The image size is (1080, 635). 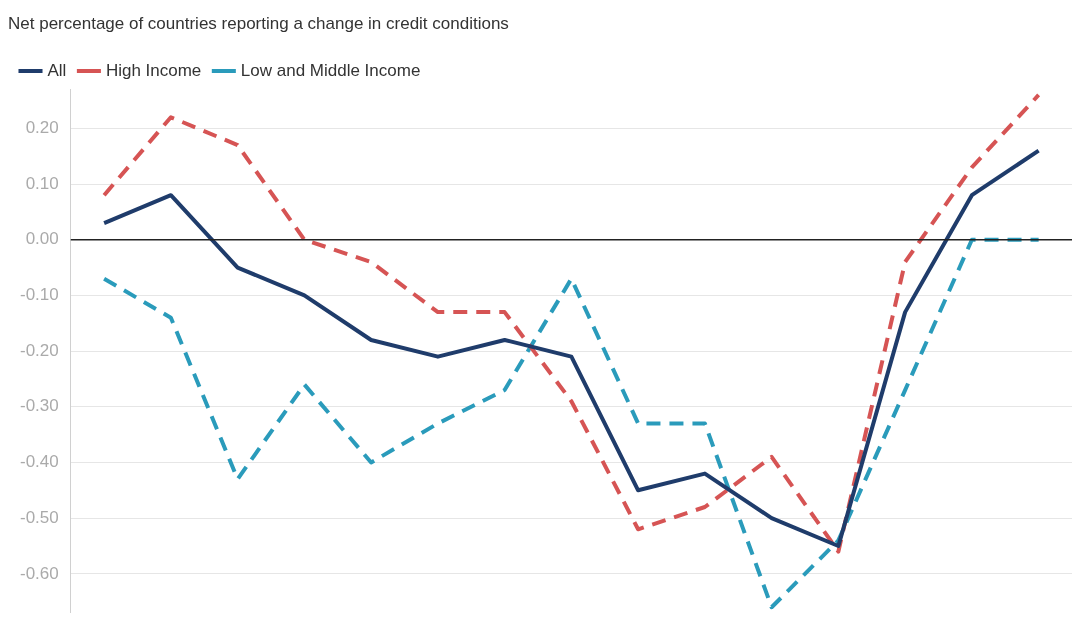 What do you see at coordinates (39, 462) in the screenshot?
I see `y-tick-label: -0.40` at bounding box center [39, 462].